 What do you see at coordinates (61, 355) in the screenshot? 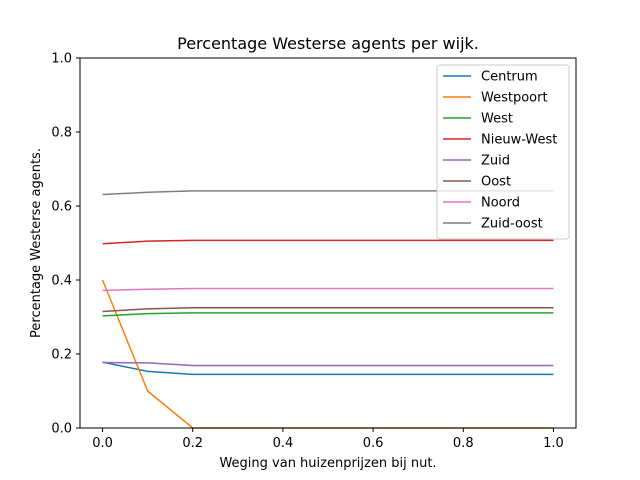
I see `y-tick-label: 0.2` at bounding box center [61, 355].